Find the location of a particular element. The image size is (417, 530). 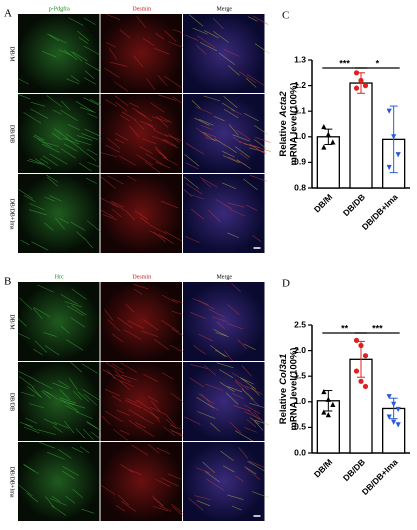

panel-label: A is located at coordinates (8, 14).